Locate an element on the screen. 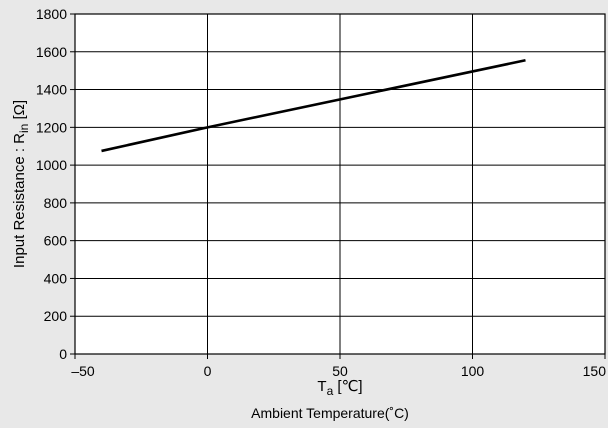  x-tick-label: 50 is located at coordinates (340, 371).